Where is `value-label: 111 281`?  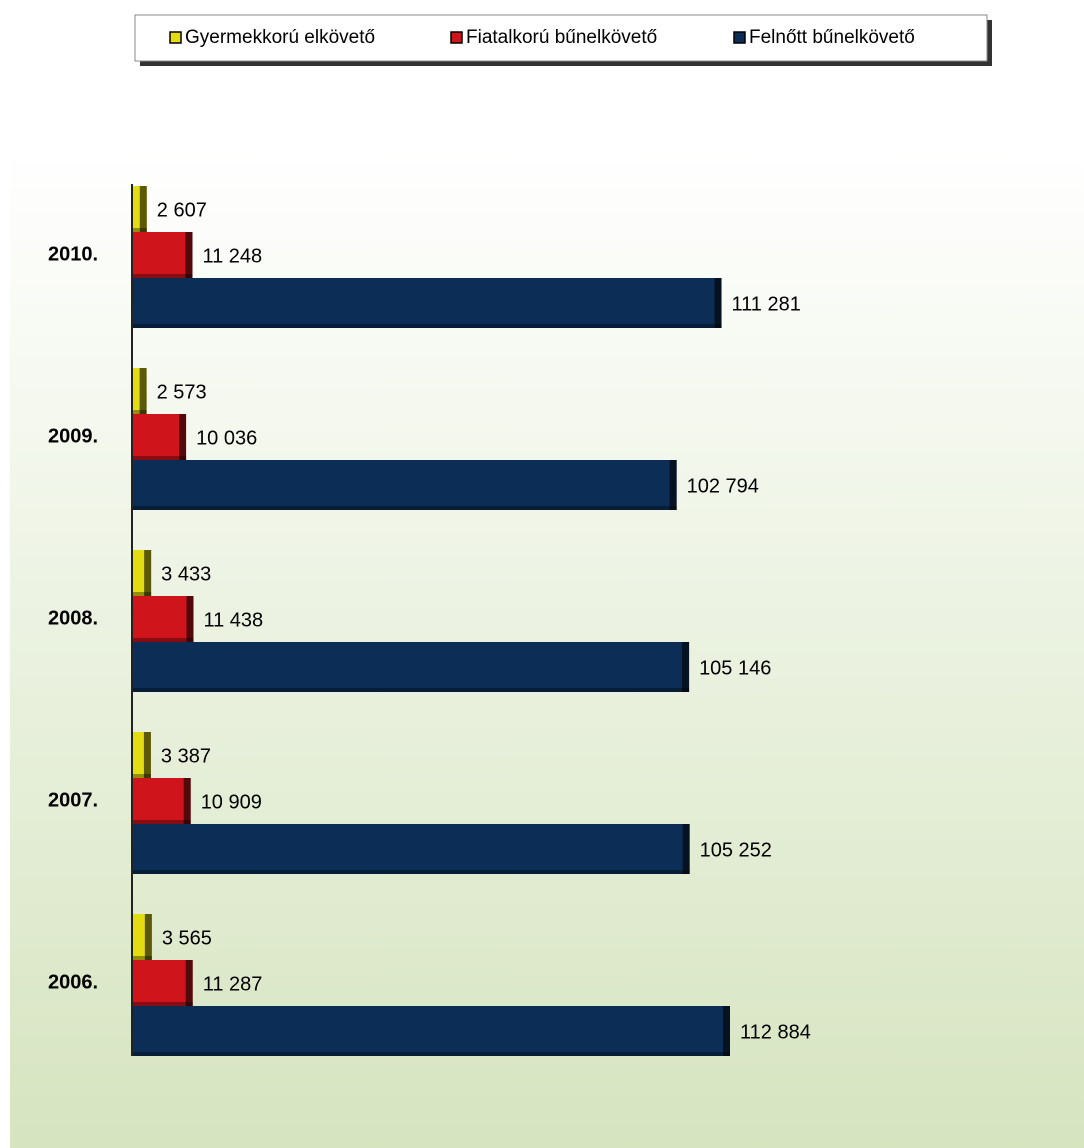 value-label: 111 281 is located at coordinates (766, 304).